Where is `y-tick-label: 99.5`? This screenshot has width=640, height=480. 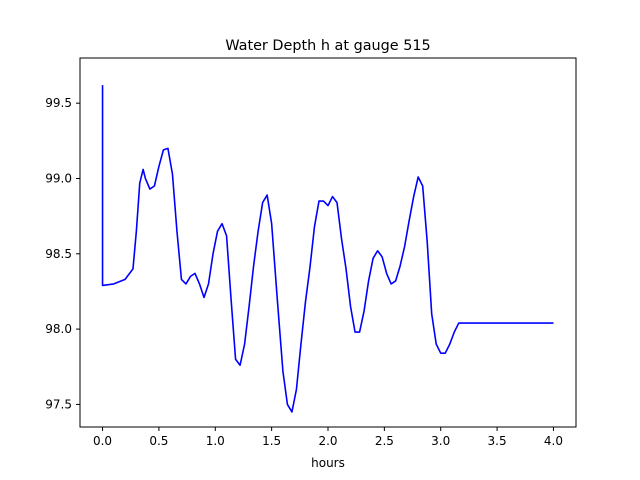
y-tick-label: 99.5 is located at coordinates (58, 103).